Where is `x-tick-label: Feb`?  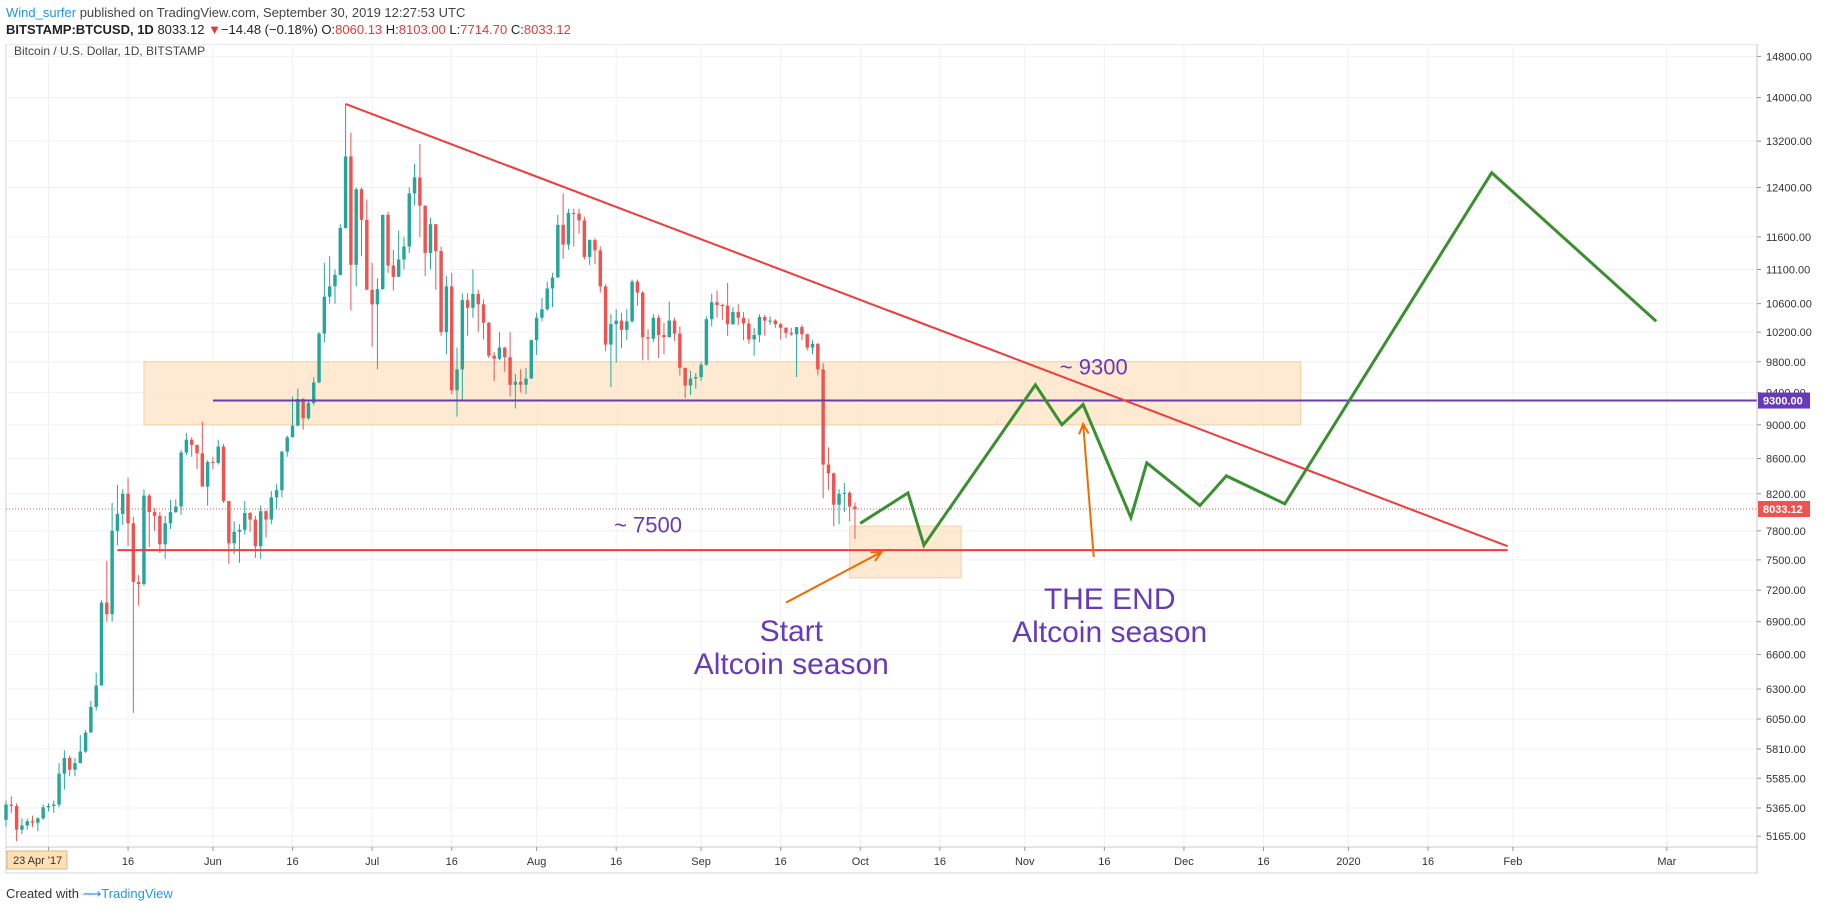 x-tick-label: Feb is located at coordinates (1512, 862).